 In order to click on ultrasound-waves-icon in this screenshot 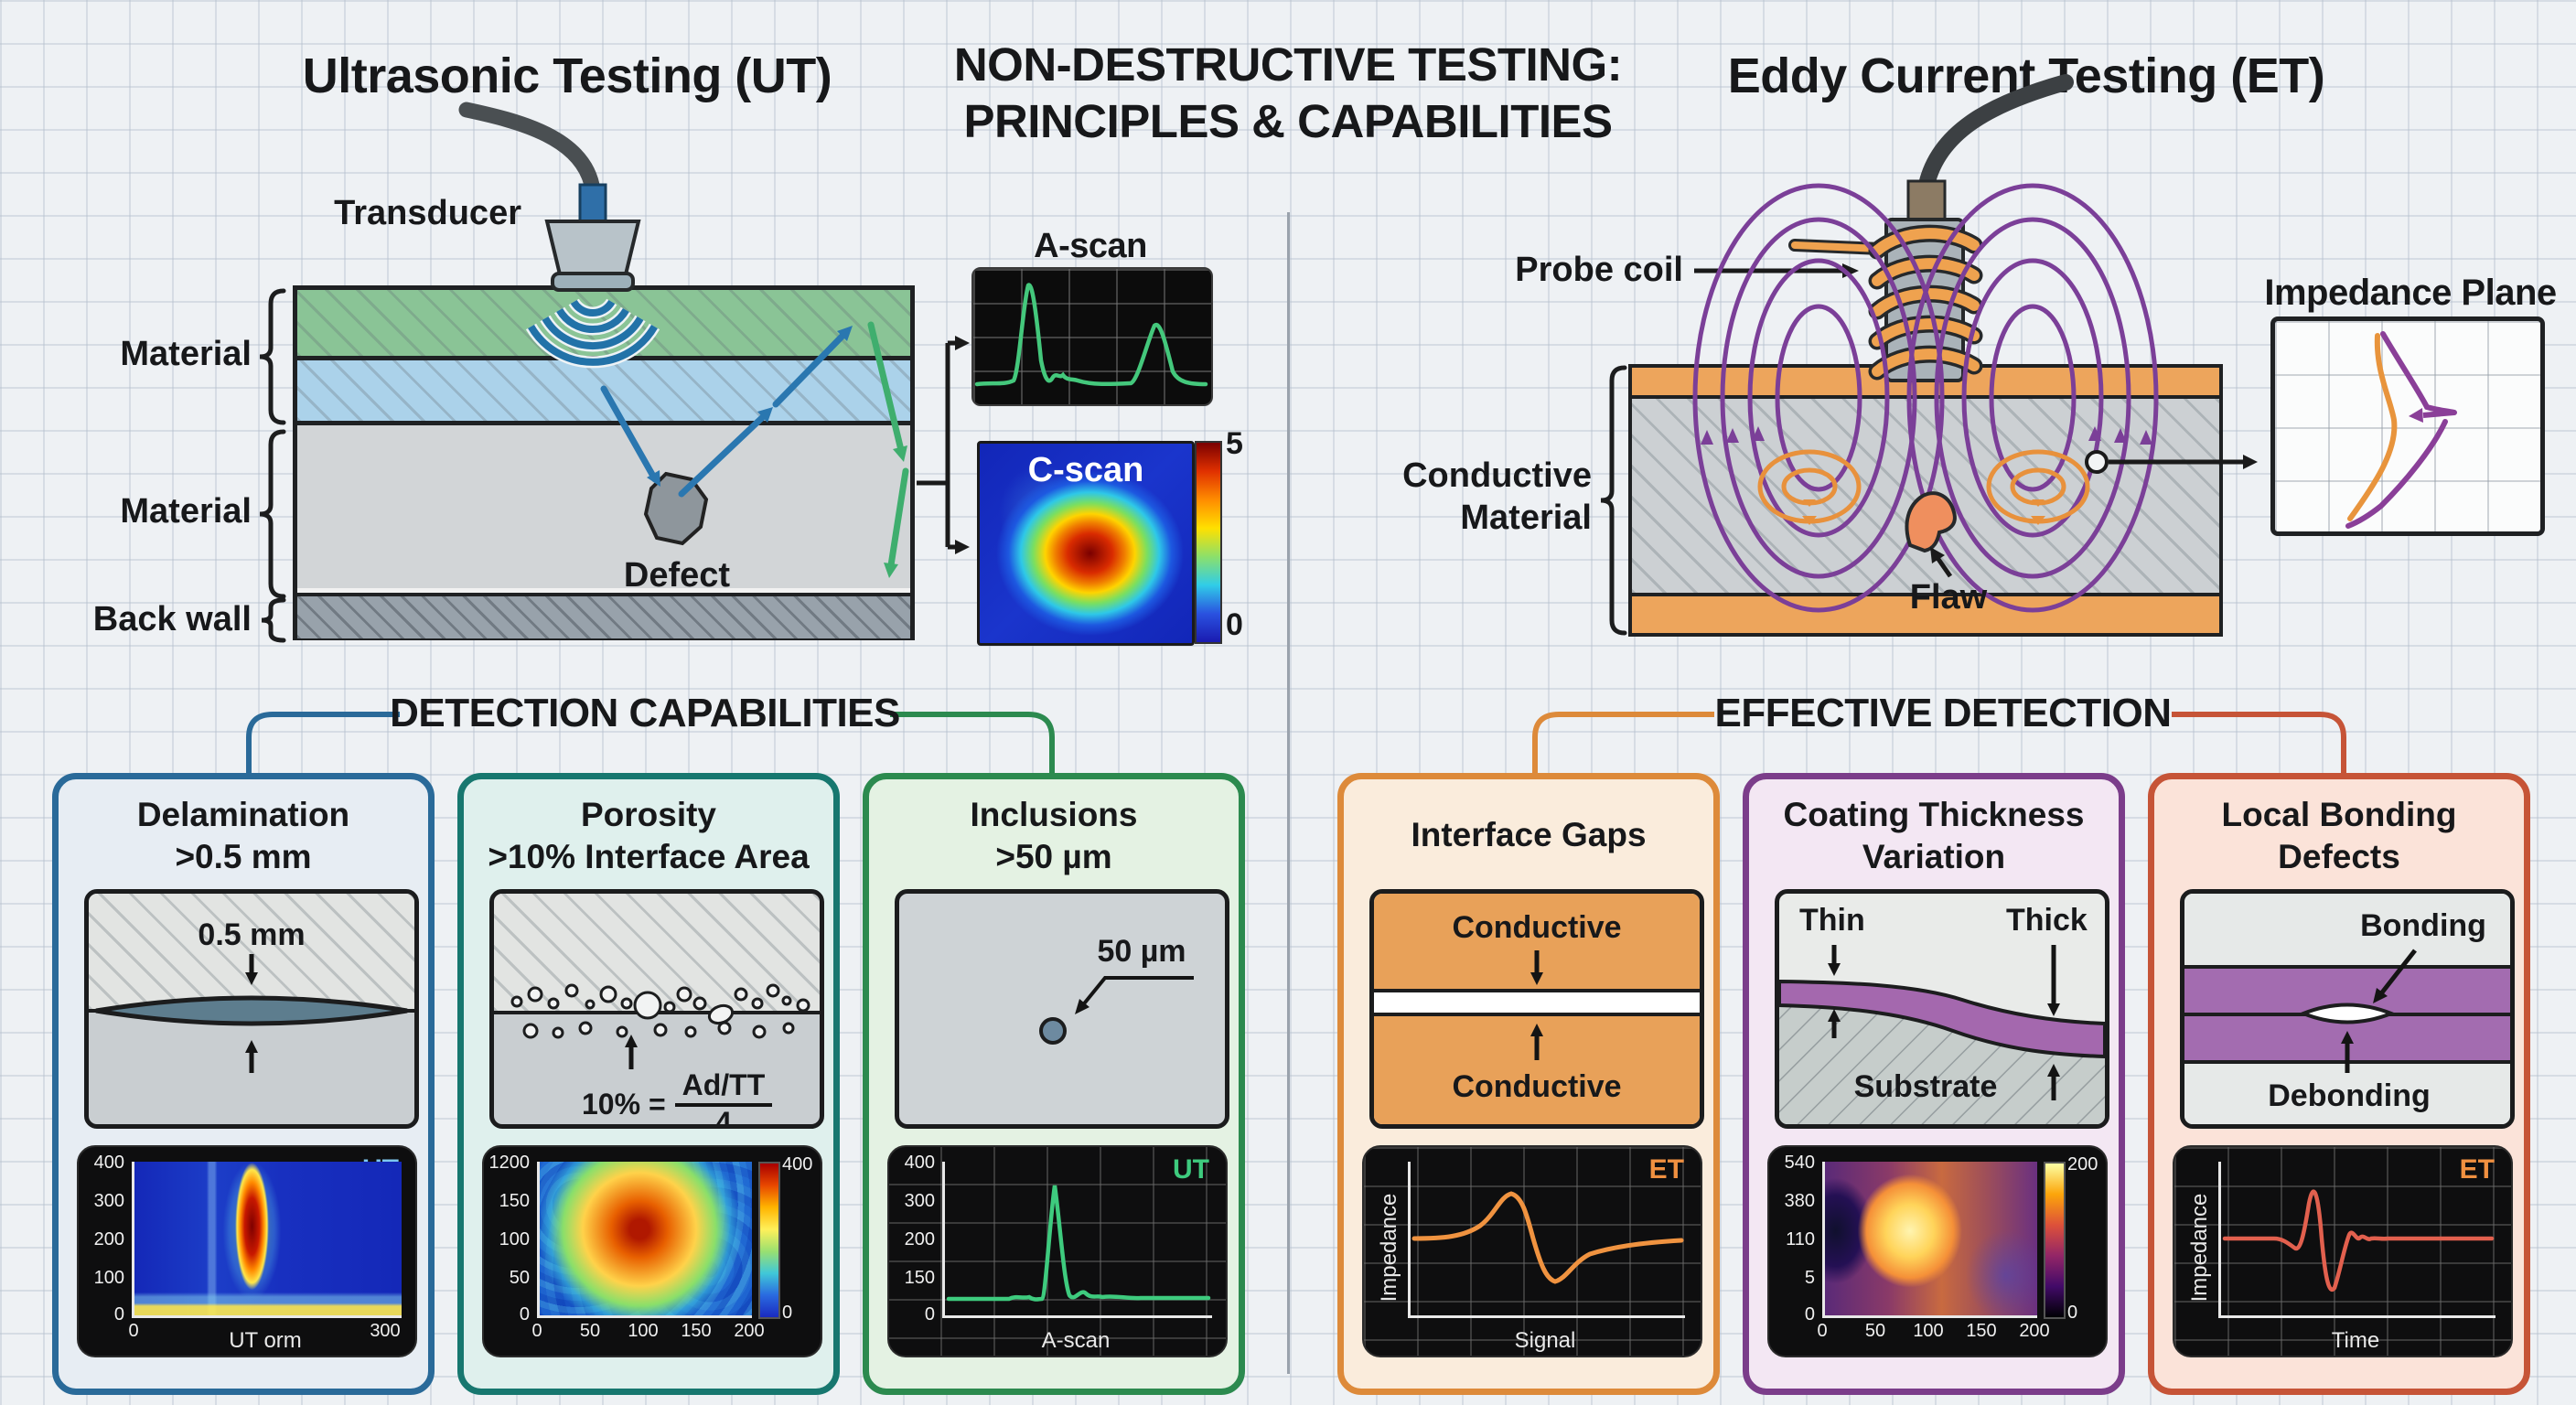, I will do `click(592, 333)`.